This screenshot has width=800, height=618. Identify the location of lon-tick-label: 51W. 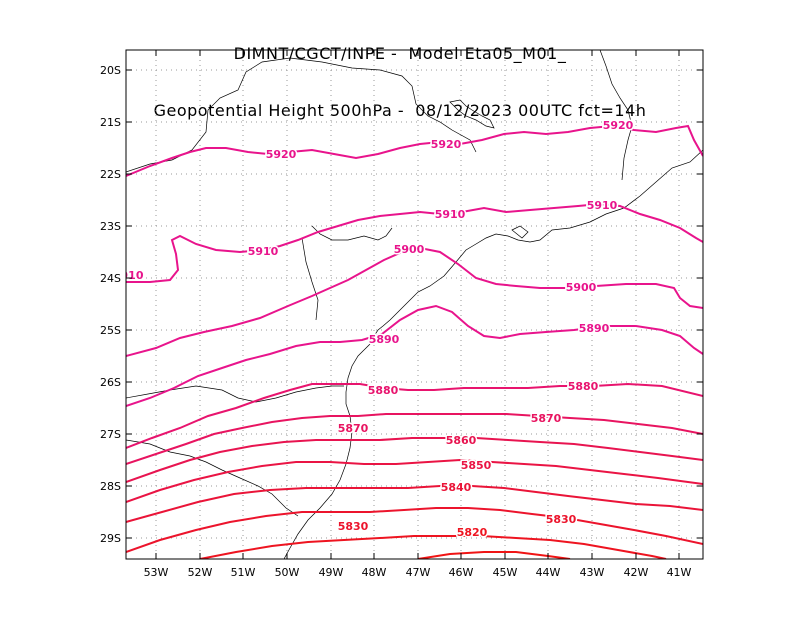
(243, 572).